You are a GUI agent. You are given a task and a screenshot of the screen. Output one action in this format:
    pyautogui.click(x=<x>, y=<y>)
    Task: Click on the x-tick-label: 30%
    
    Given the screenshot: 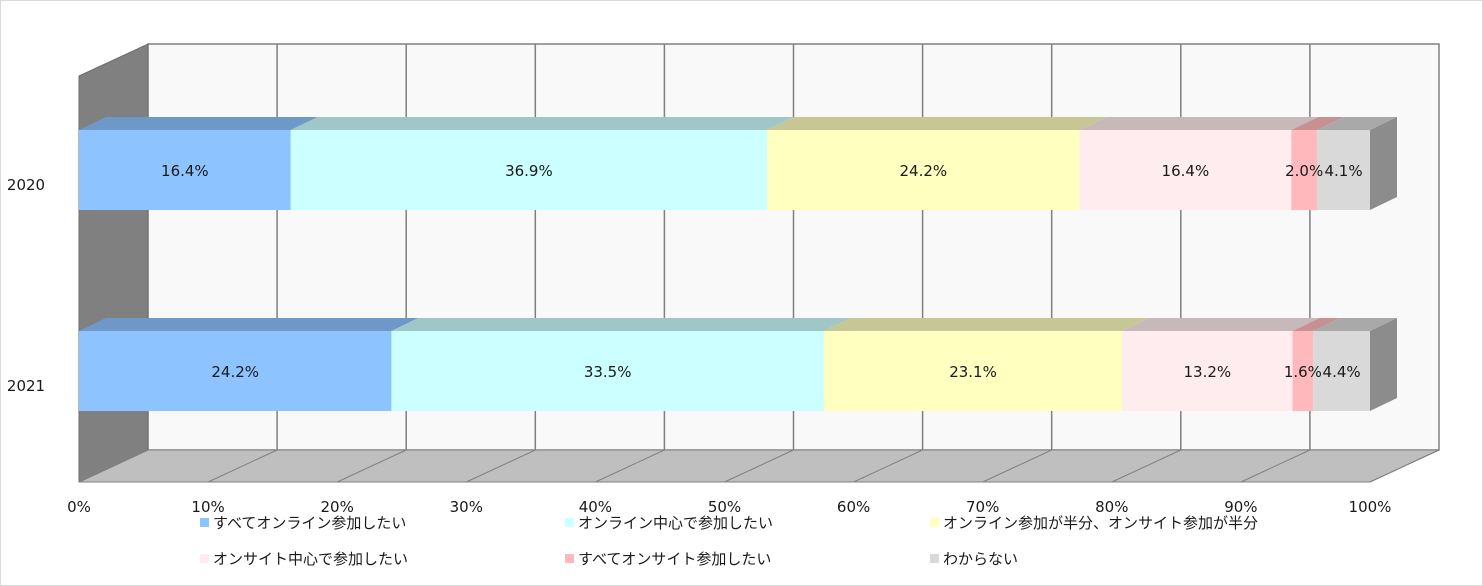 What is the action you would take?
    pyautogui.click(x=466, y=507)
    